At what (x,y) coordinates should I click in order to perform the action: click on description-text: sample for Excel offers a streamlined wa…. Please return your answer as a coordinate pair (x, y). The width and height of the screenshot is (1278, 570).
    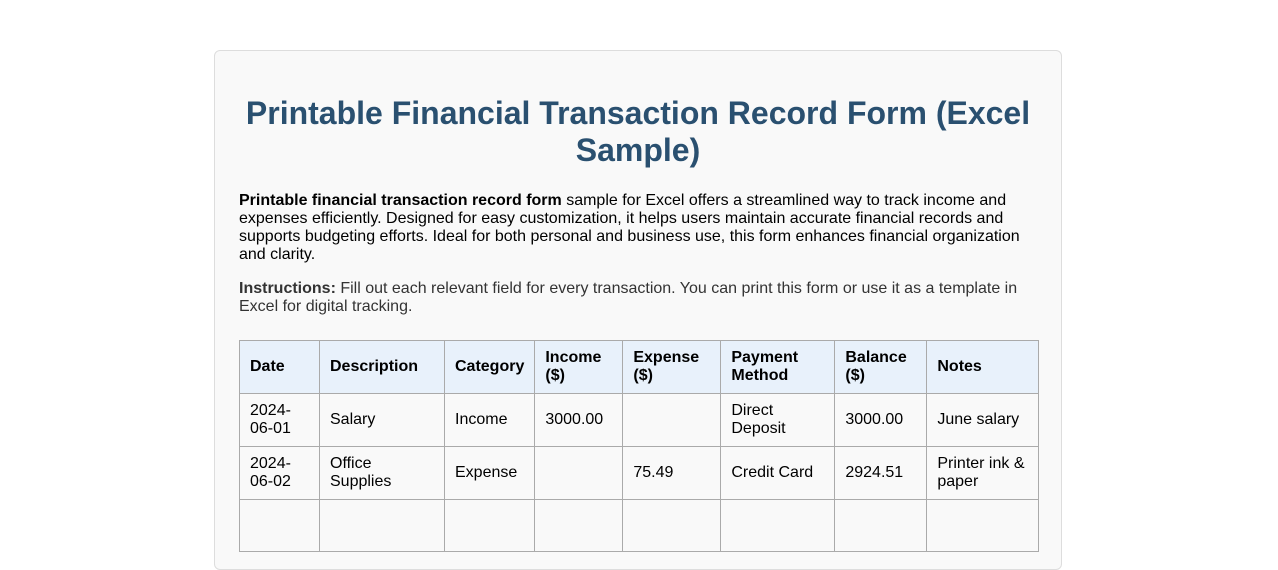
    Looking at the image, I should click on (629, 227).